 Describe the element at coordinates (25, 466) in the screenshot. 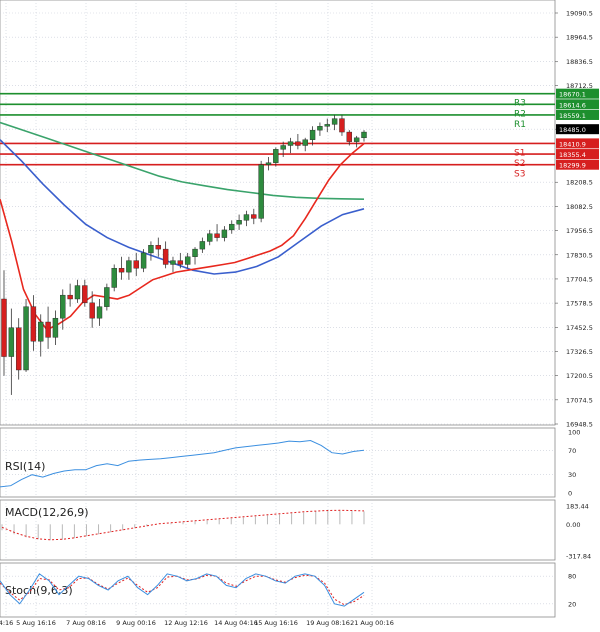

I see `rsi-title: RSI(14)` at that location.